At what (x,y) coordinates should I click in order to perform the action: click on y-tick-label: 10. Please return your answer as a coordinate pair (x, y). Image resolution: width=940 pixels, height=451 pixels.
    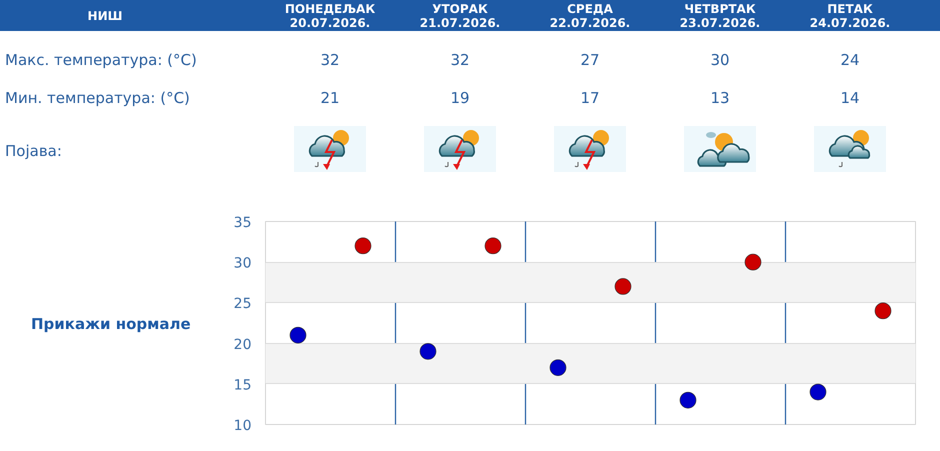
    Looking at the image, I should click on (243, 426).